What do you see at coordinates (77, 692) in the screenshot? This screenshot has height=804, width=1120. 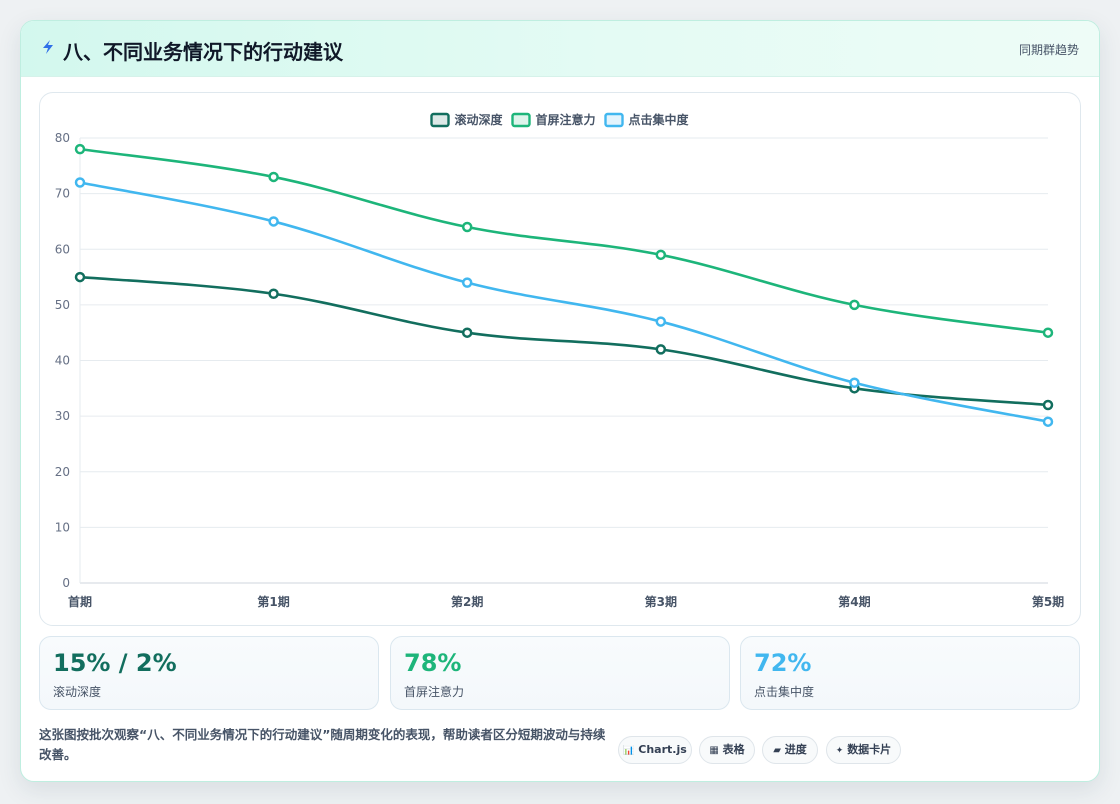 I see `kpi-label: 滚动深度` at bounding box center [77, 692].